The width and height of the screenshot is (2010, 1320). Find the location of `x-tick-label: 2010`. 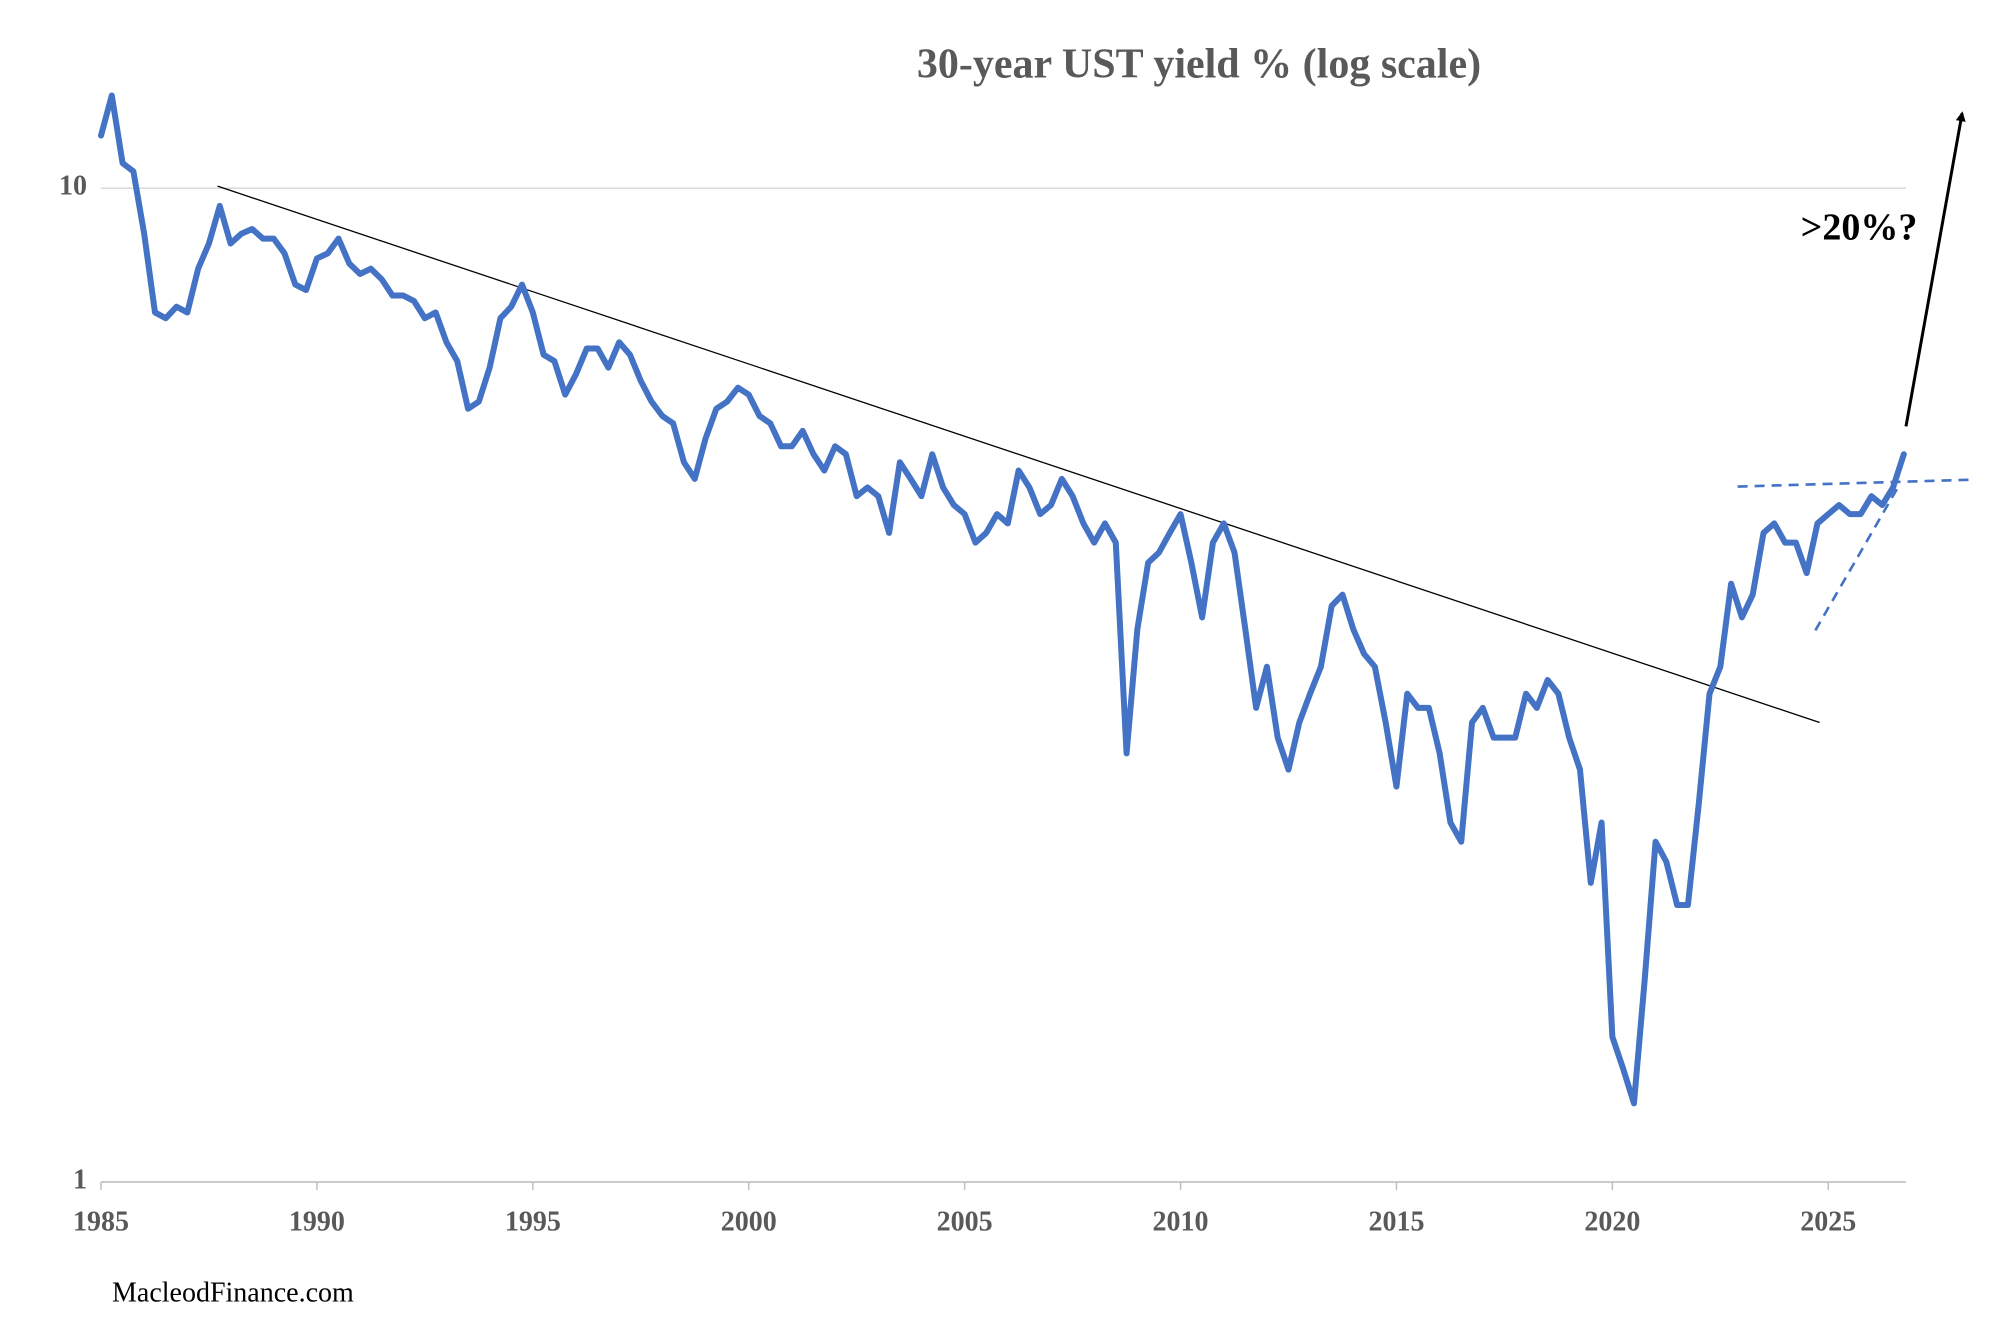

x-tick-label: 2010 is located at coordinates (1181, 1221).